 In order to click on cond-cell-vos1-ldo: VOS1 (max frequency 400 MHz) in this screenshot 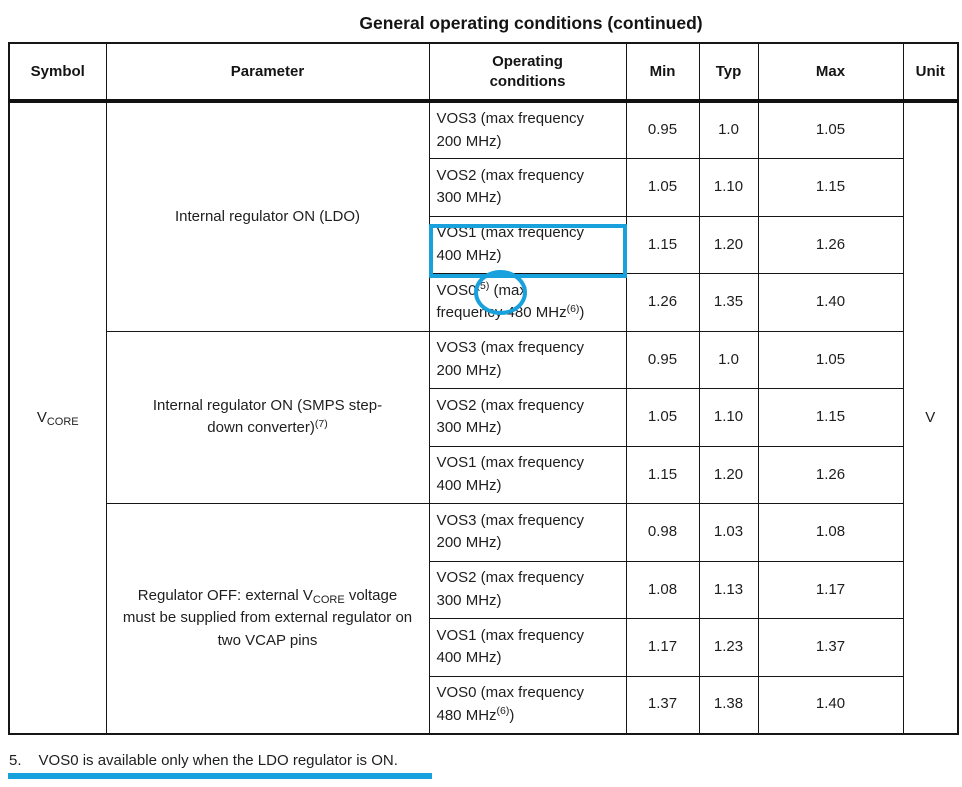, I will do `click(527, 244)`.